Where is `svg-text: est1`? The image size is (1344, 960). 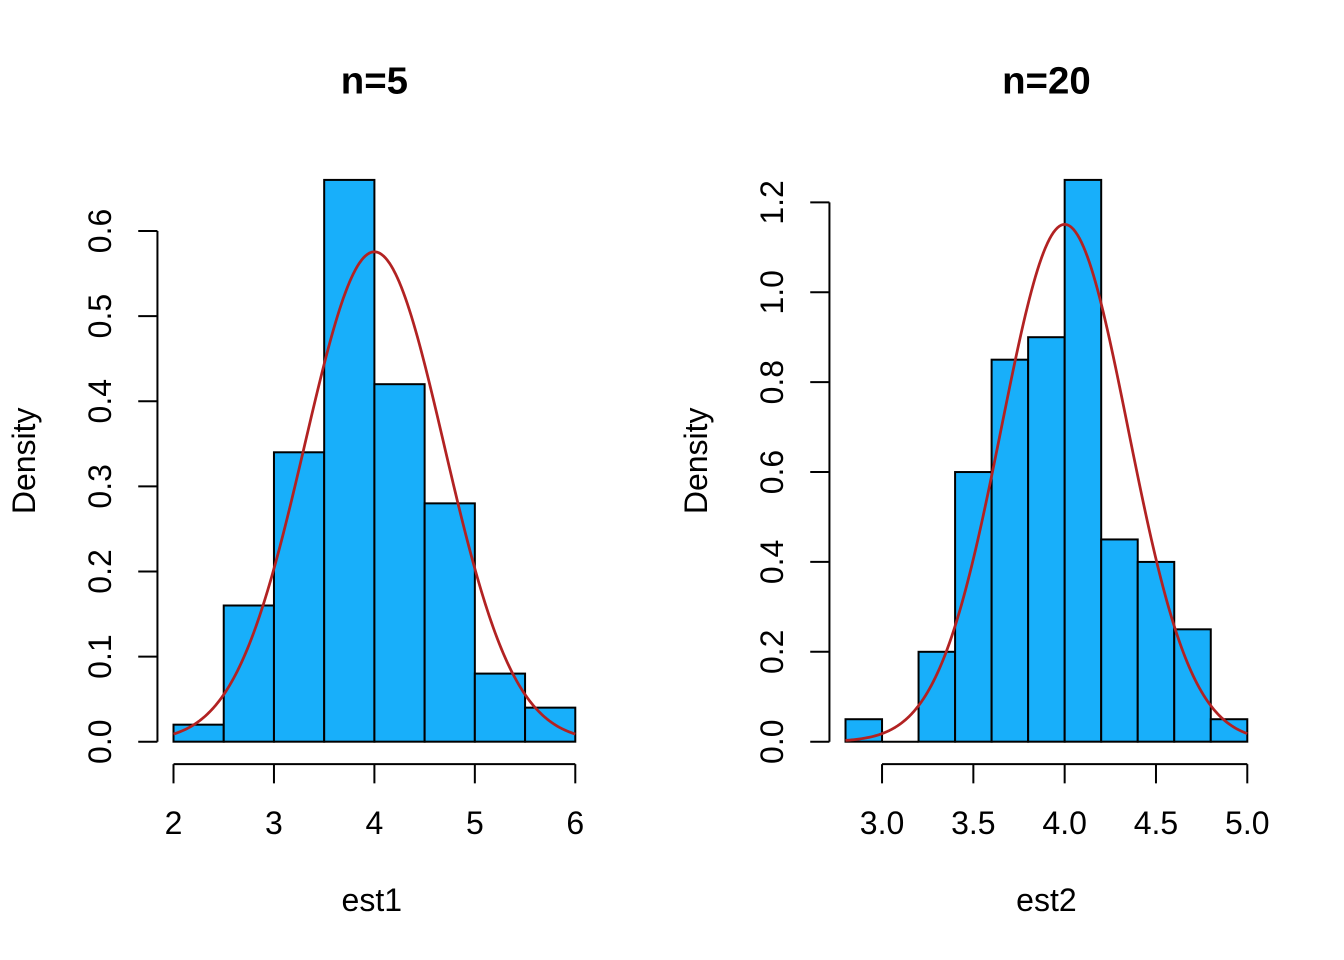
svg-text: est1 is located at coordinates (372, 900).